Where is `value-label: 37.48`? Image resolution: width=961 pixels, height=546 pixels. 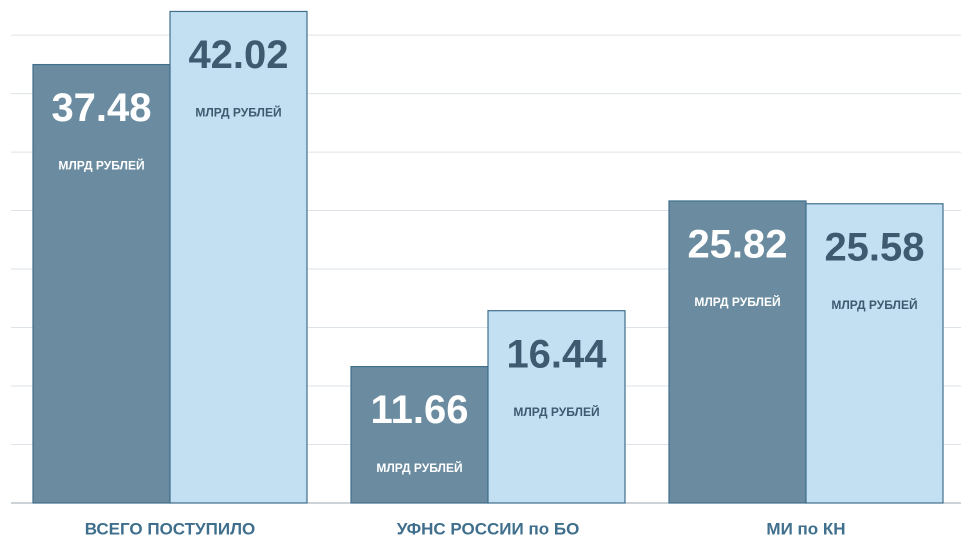
value-label: 37.48 is located at coordinates (101, 108).